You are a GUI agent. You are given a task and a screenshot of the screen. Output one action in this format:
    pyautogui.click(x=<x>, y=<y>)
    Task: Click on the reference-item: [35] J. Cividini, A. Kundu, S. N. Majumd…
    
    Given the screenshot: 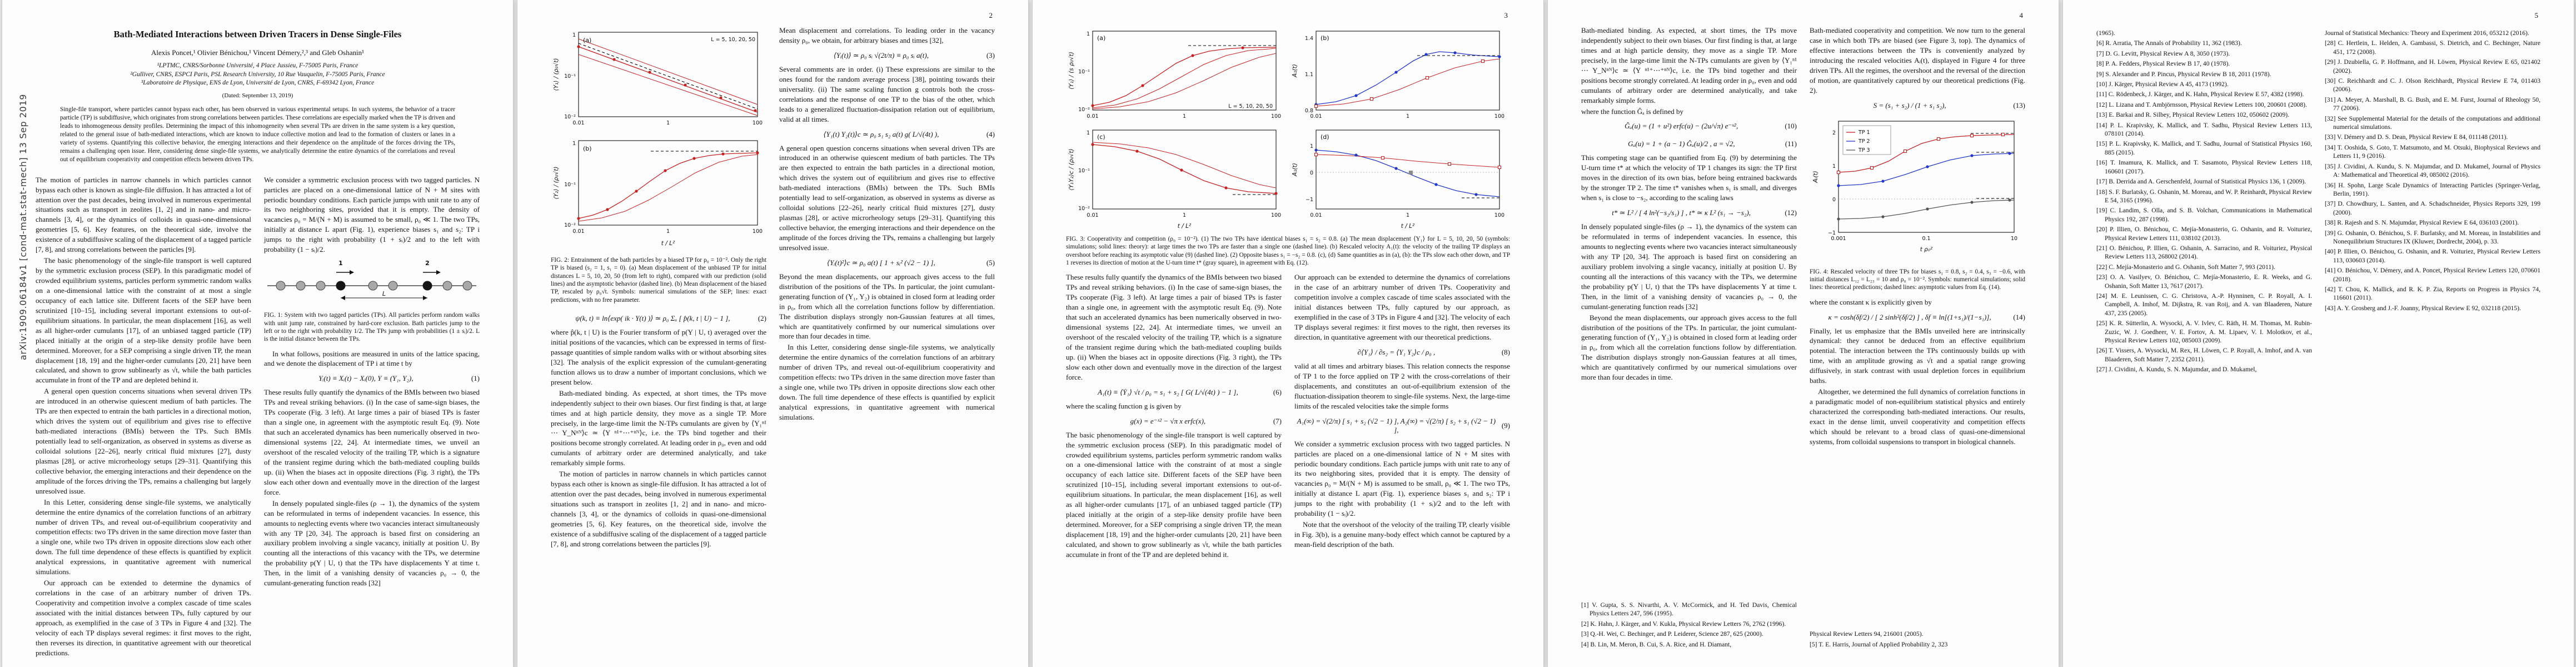 What is the action you would take?
    pyautogui.click(x=2432, y=170)
    